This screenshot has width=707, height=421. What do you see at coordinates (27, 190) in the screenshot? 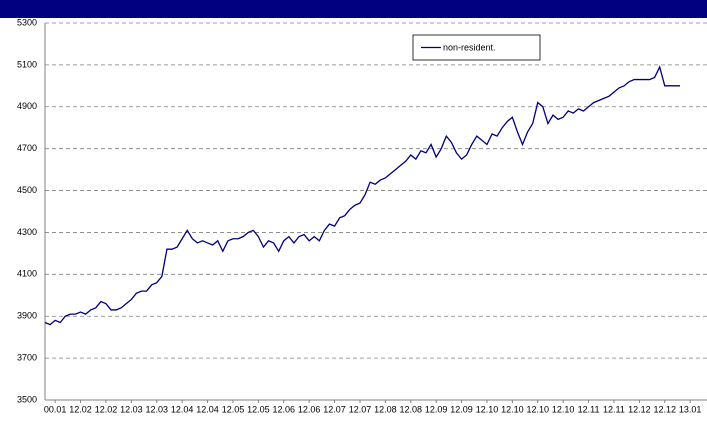
I see `y-tick-label: 4500` at bounding box center [27, 190].